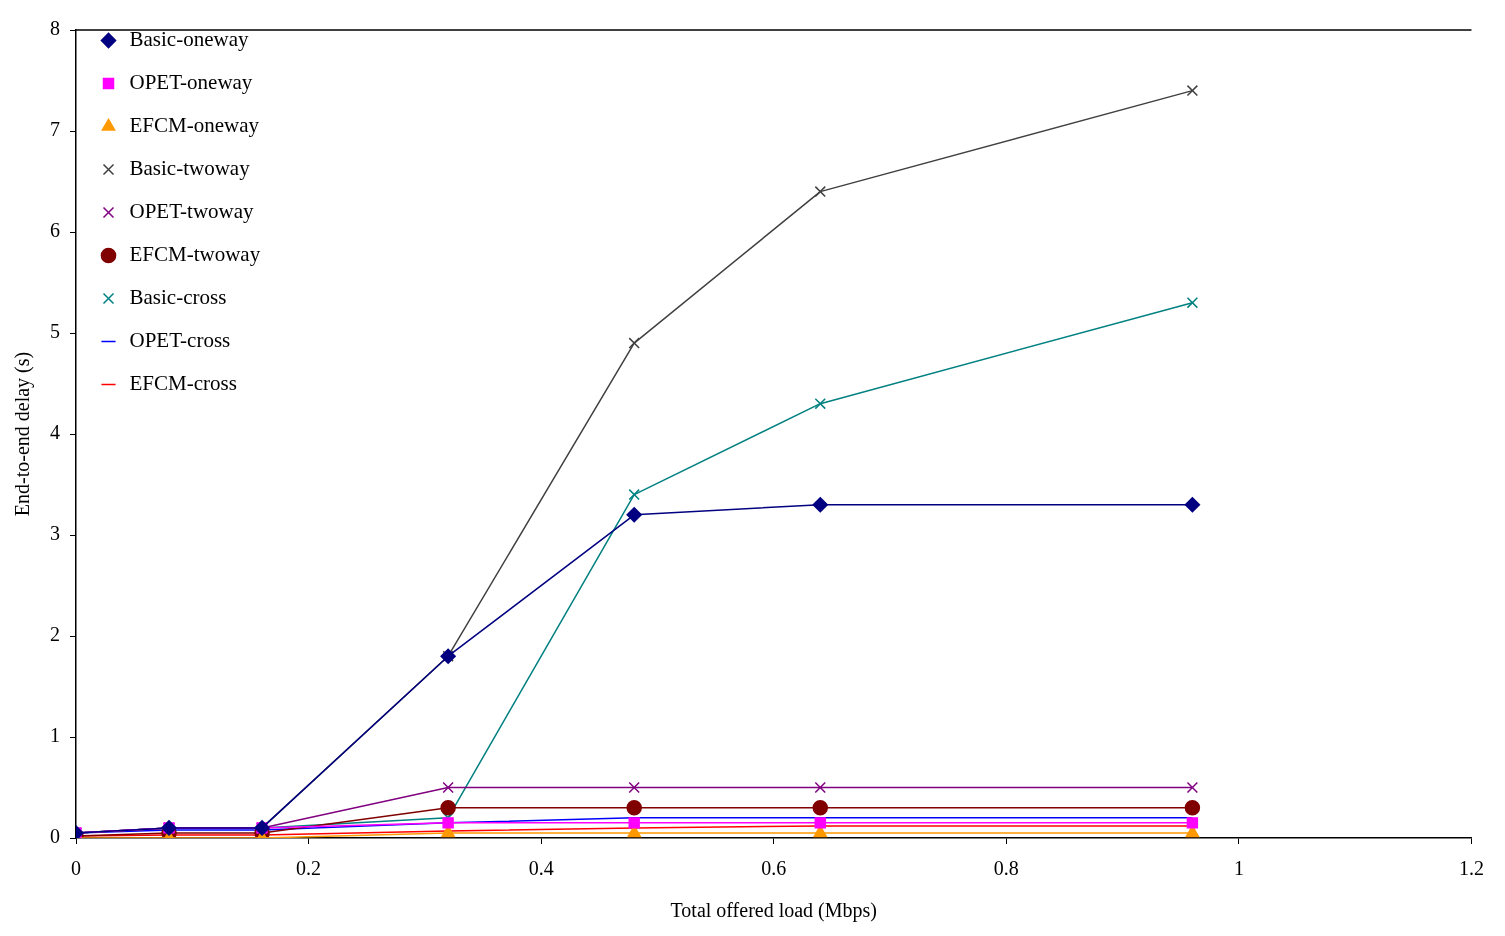  Describe the element at coordinates (23, 434) in the screenshot. I see `y-axis-title: End-to-end delay (s)` at that location.